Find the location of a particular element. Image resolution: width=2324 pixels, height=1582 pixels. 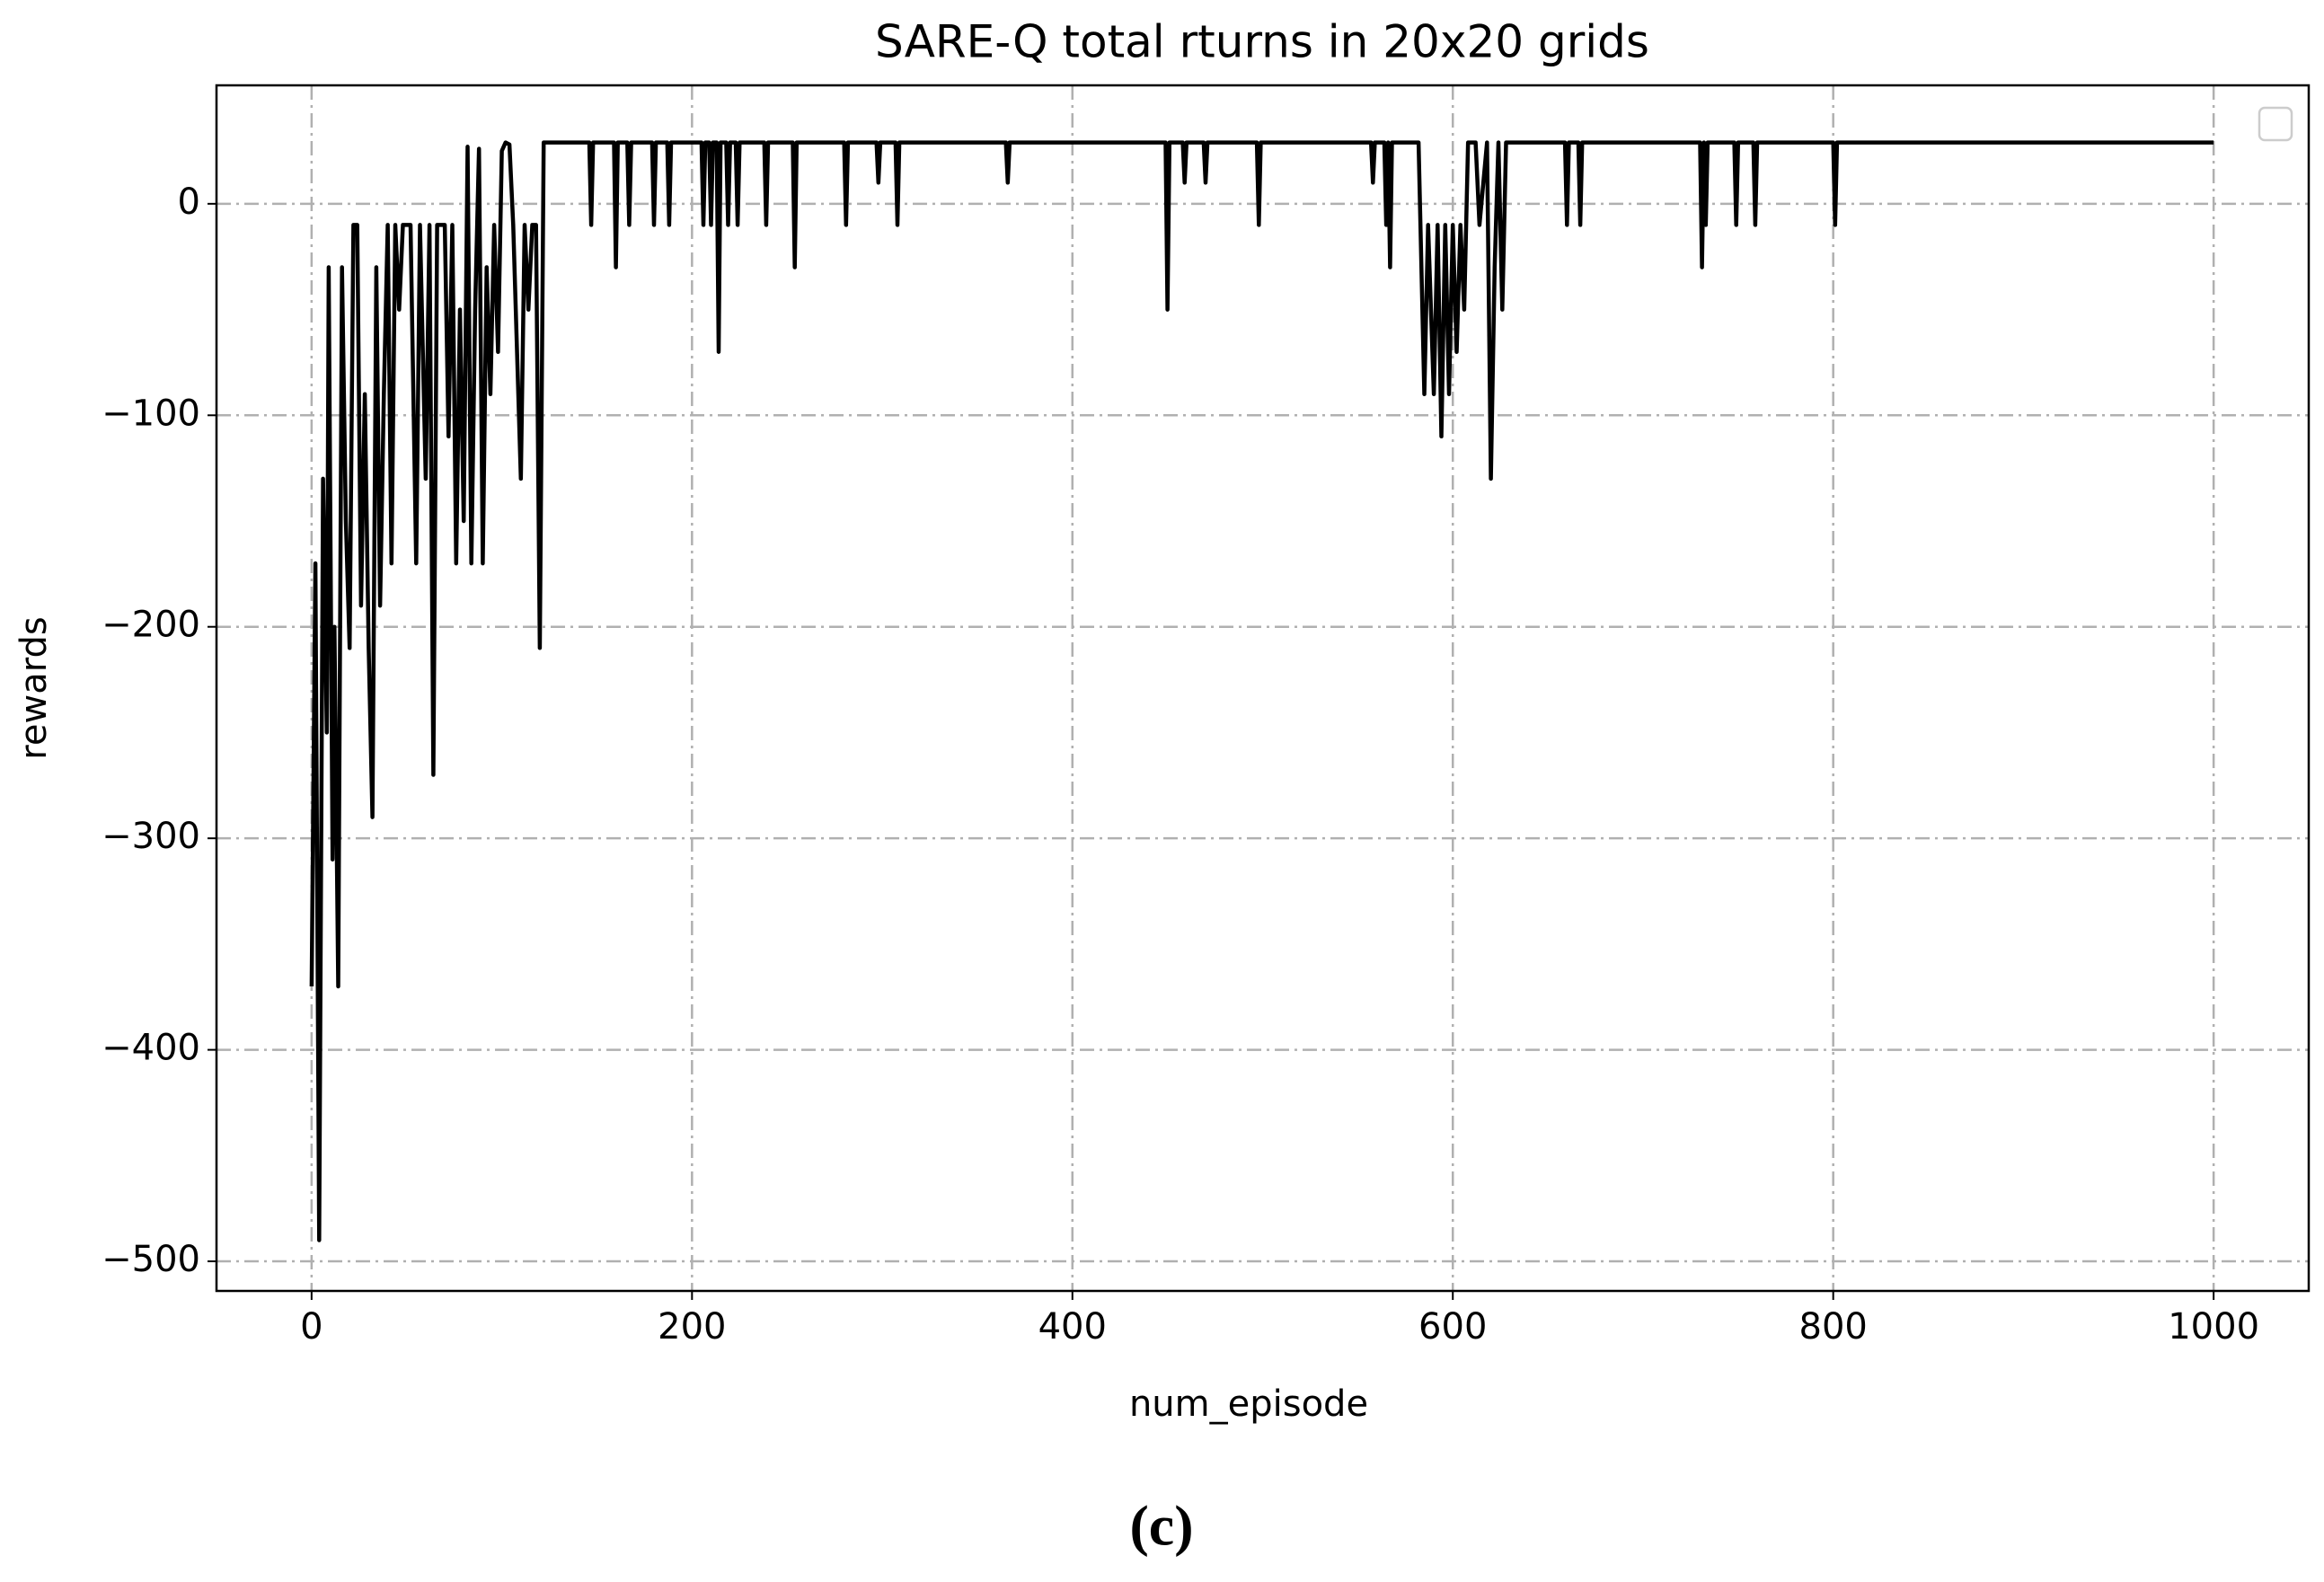

y-tick-label: −200 is located at coordinates (151, 625).